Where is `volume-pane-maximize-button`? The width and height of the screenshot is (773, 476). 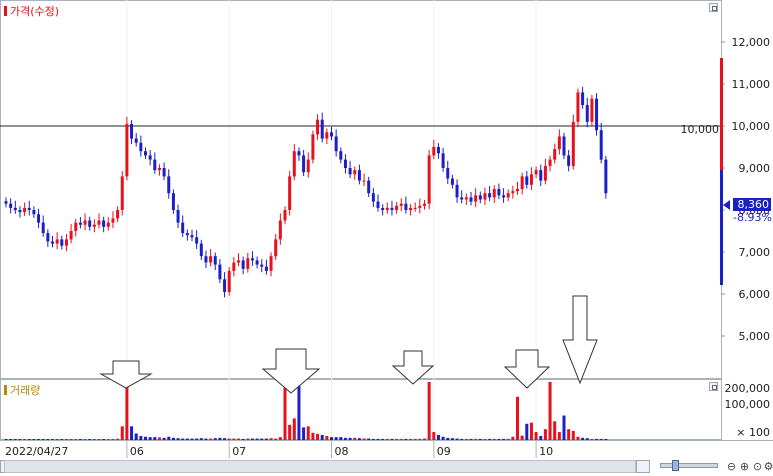
volume-pane-maximize-button is located at coordinates (713, 386).